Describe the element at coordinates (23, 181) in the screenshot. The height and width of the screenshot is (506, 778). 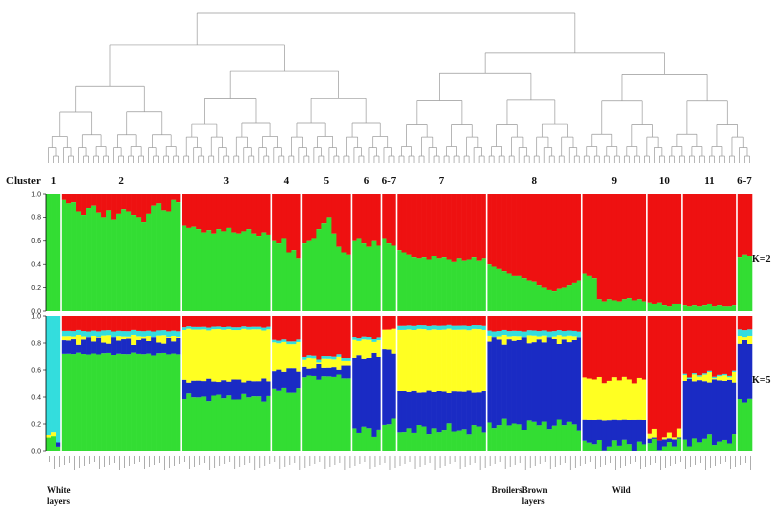
I see `cluster-heading: Cluster` at that location.